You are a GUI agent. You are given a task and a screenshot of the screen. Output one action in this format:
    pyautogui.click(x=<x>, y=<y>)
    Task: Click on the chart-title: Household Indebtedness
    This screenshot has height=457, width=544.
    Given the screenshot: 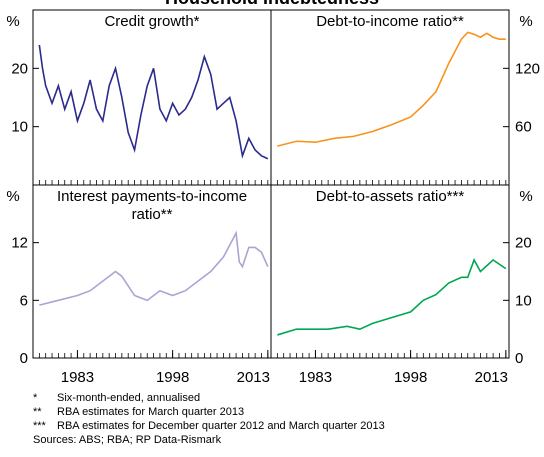 What is the action you would take?
    pyautogui.click(x=272, y=4)
    